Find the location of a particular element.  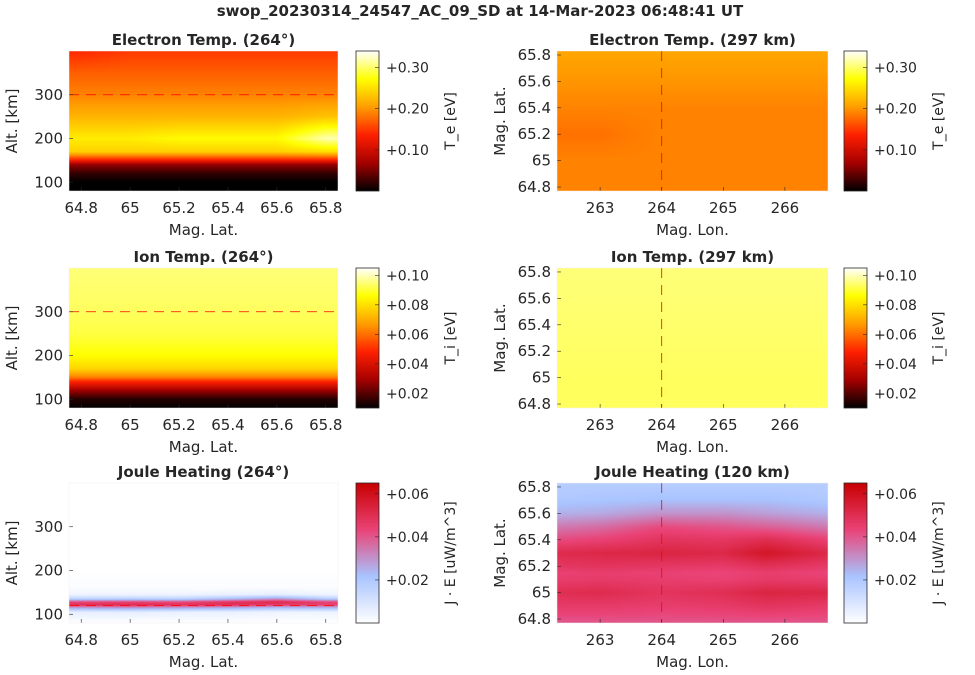

panel-title: Ion Temp. (297 km) is located at coordinates (692, 257).